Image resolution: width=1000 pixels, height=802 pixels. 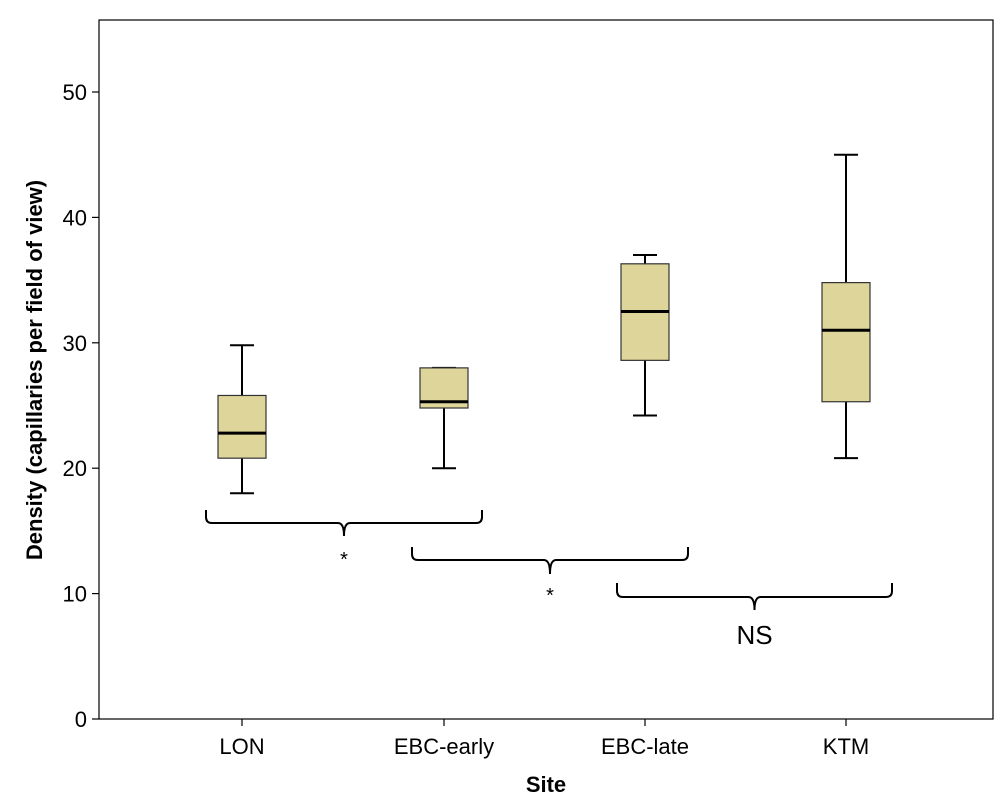 I want to click on box-ebc-early, so click(x=444, y=418).